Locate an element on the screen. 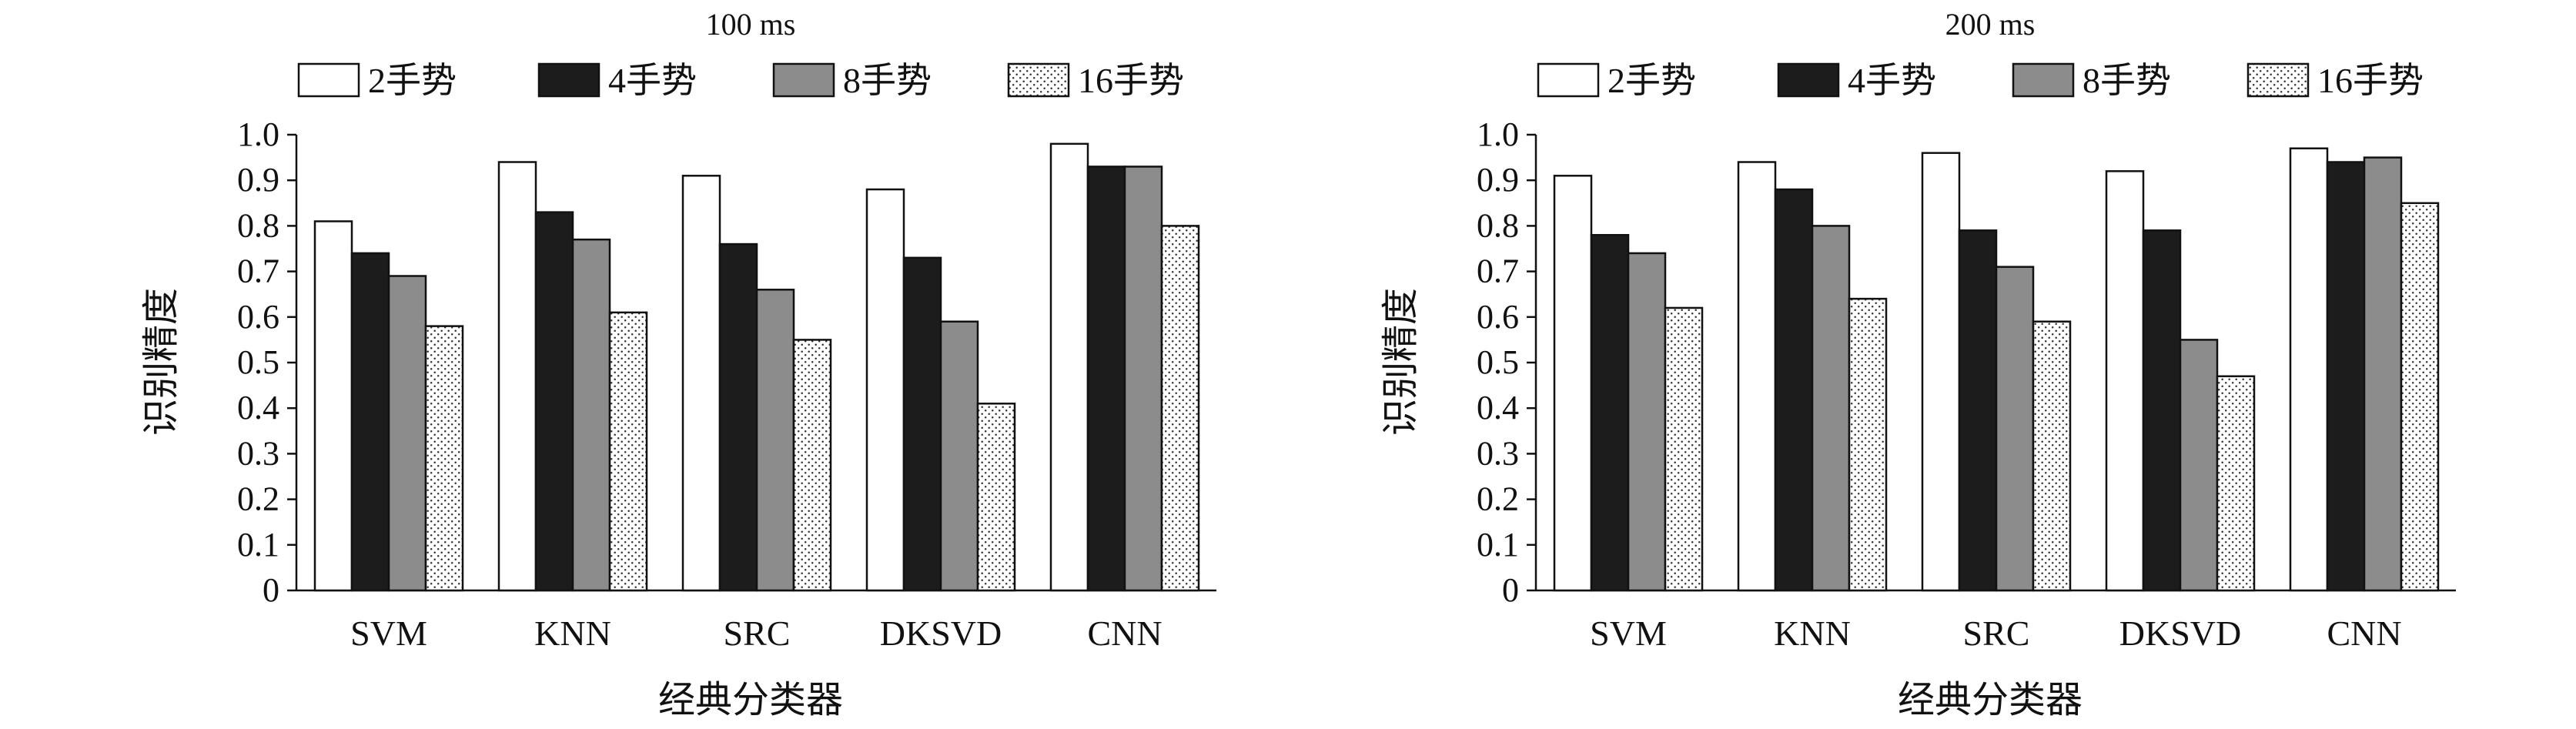 Image resolution: width=2576 pixels, height=729 pixels. chart-title: 100 ms is located at coordinates (751, 24).